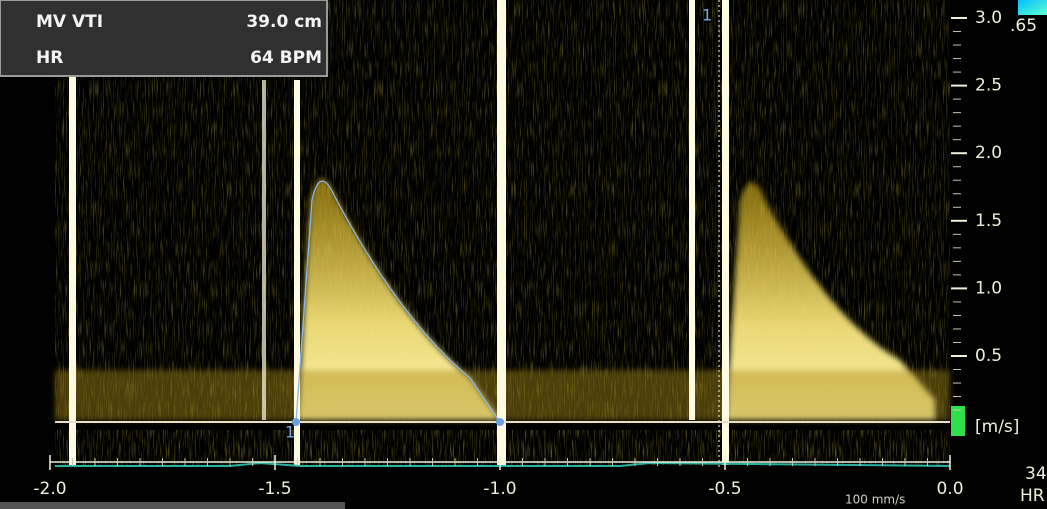  I want to click on velocity-label: 1.0, so click(988, 288).